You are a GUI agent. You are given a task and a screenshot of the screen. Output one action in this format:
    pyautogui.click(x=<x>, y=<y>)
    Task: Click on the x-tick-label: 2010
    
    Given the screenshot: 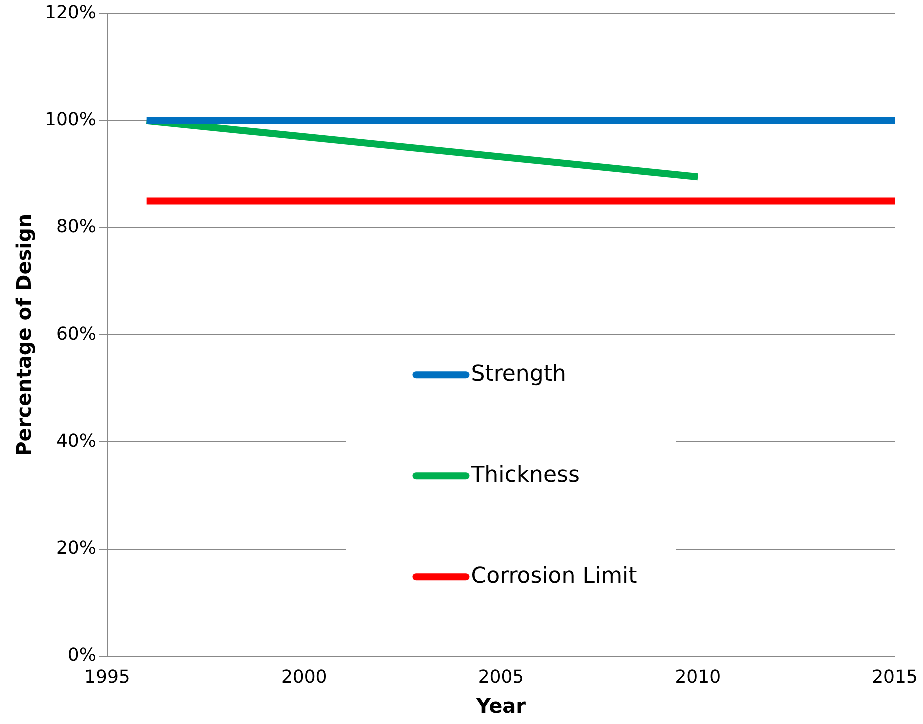 What is the action you would take?
    pyautogui.click(x=698, y=677)
    